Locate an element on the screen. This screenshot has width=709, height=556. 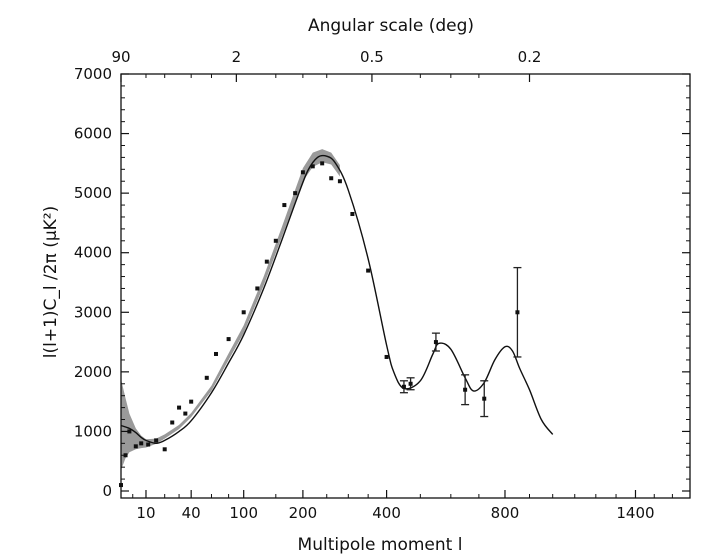
x-tick-label: 800 is located at coordinates (505, 513).